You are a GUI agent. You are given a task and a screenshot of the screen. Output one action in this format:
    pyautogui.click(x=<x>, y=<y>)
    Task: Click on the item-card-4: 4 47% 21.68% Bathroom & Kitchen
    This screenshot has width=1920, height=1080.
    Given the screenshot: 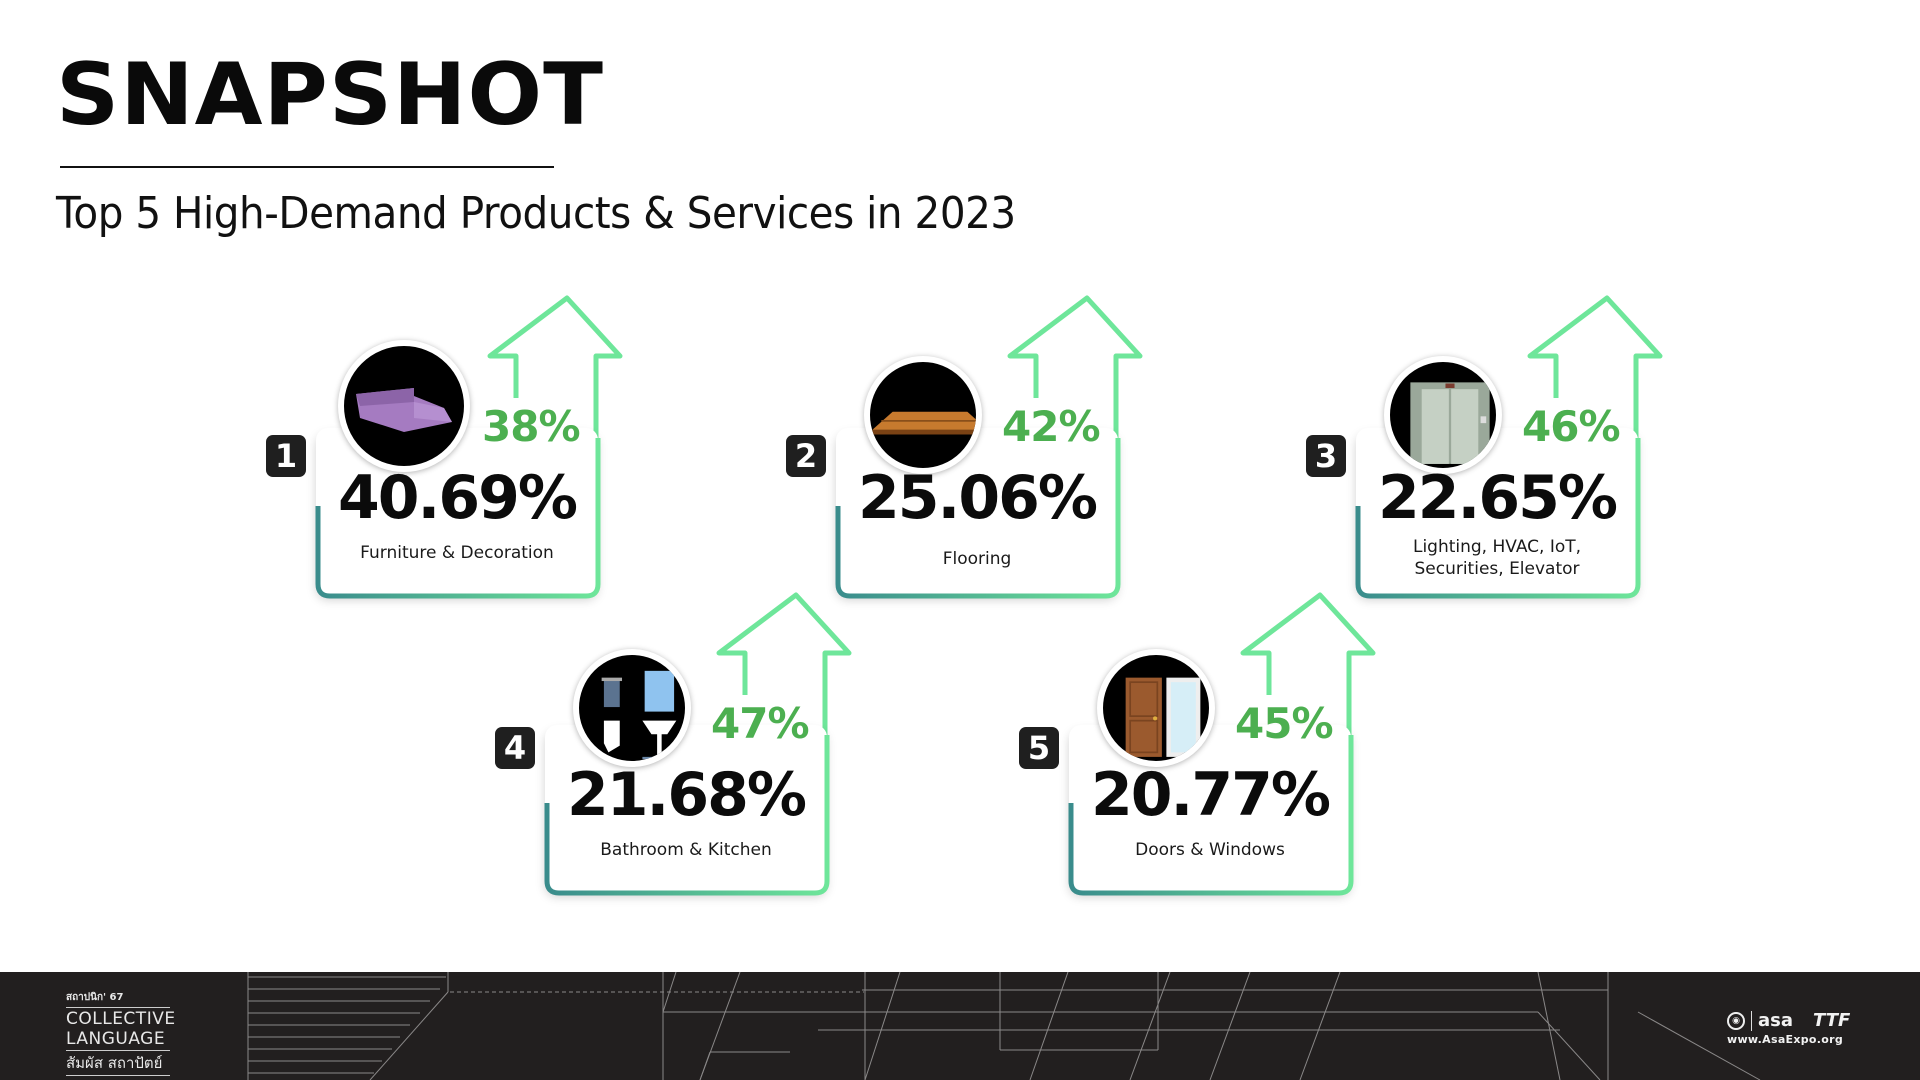 What is the action you would take?
    pyautogui.click(x=730, y=758)
    